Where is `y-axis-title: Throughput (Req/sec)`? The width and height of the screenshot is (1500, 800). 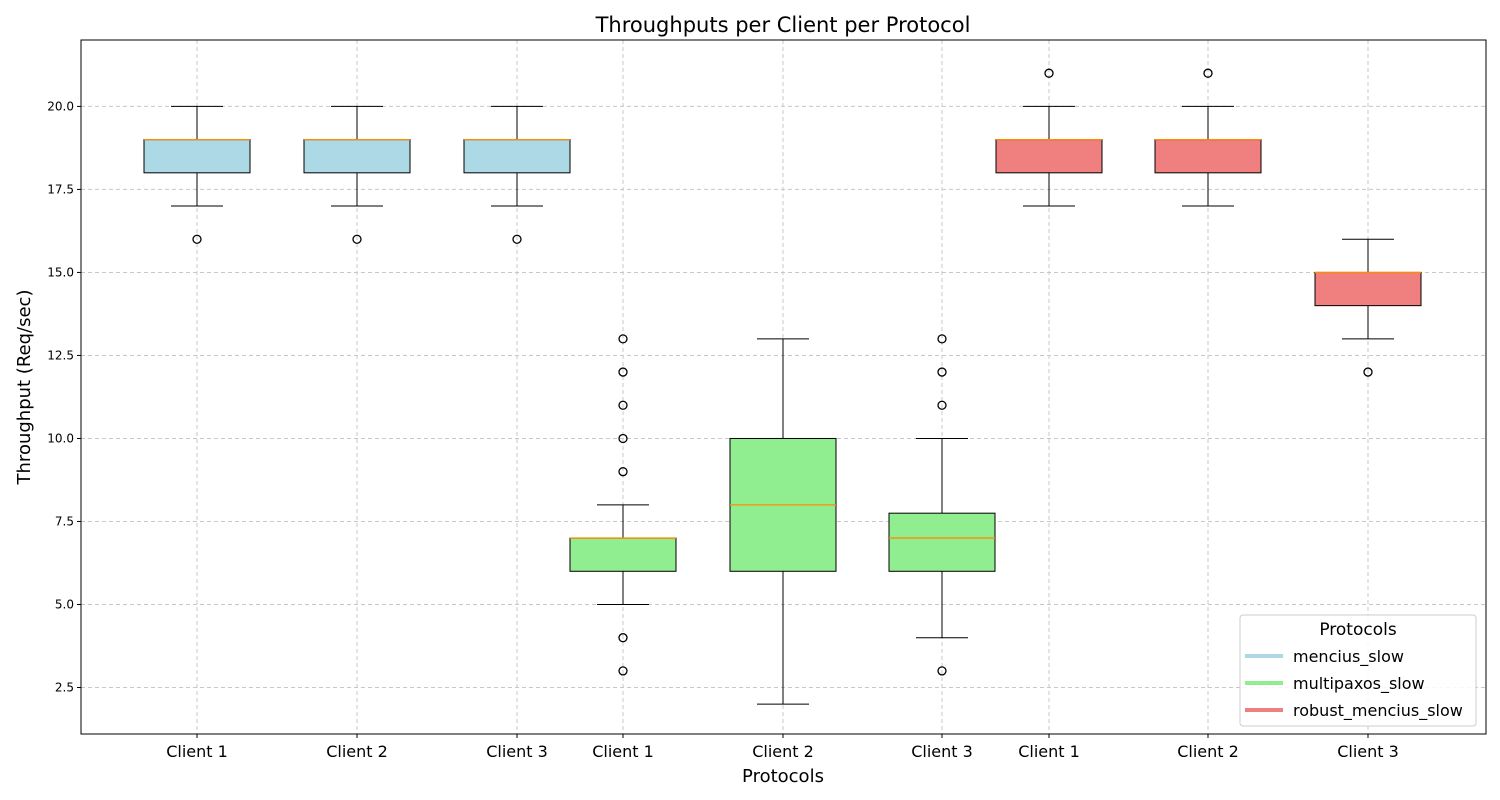 y-axis-title: Throughput (Req/sec) is located at coordinates (24, 388).